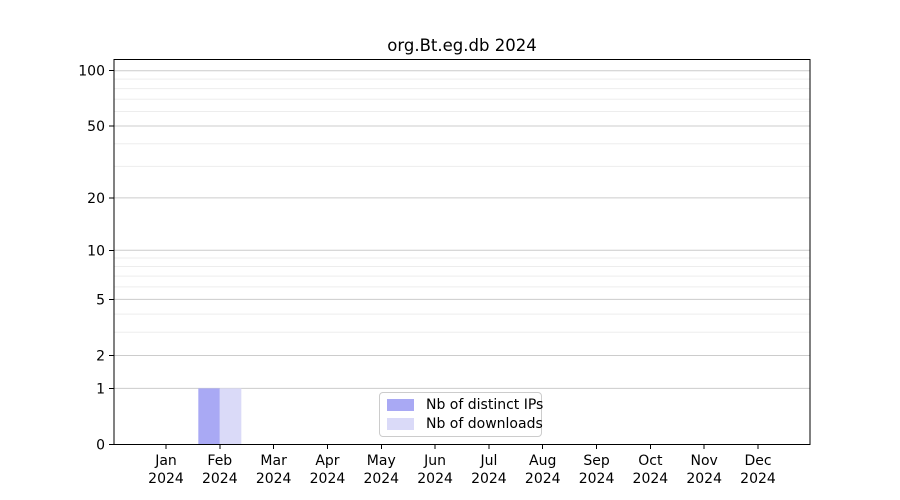 The height and width of the screenshot is (500, 900). What do you see at coordinates (488, 461) in the screenshot?
I see `x-tick-label-month: Jul` at bounding box center [488, 461].